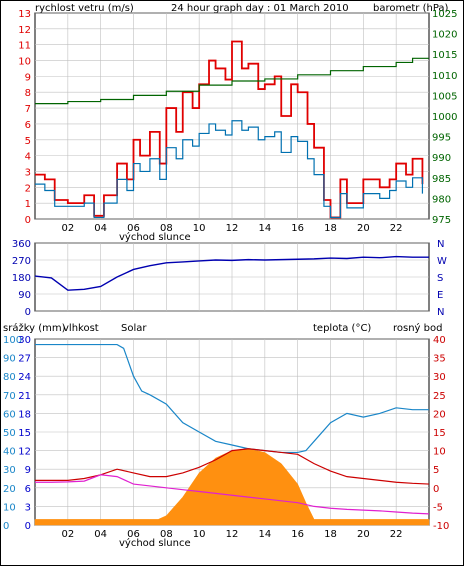 Image resolution: width=464 pixels, height=566 pixels. What do you see at coordinates (166, 534) in the screenshot?
I see `climate-x-tick-08: 08` at bounding box center [166, 534].